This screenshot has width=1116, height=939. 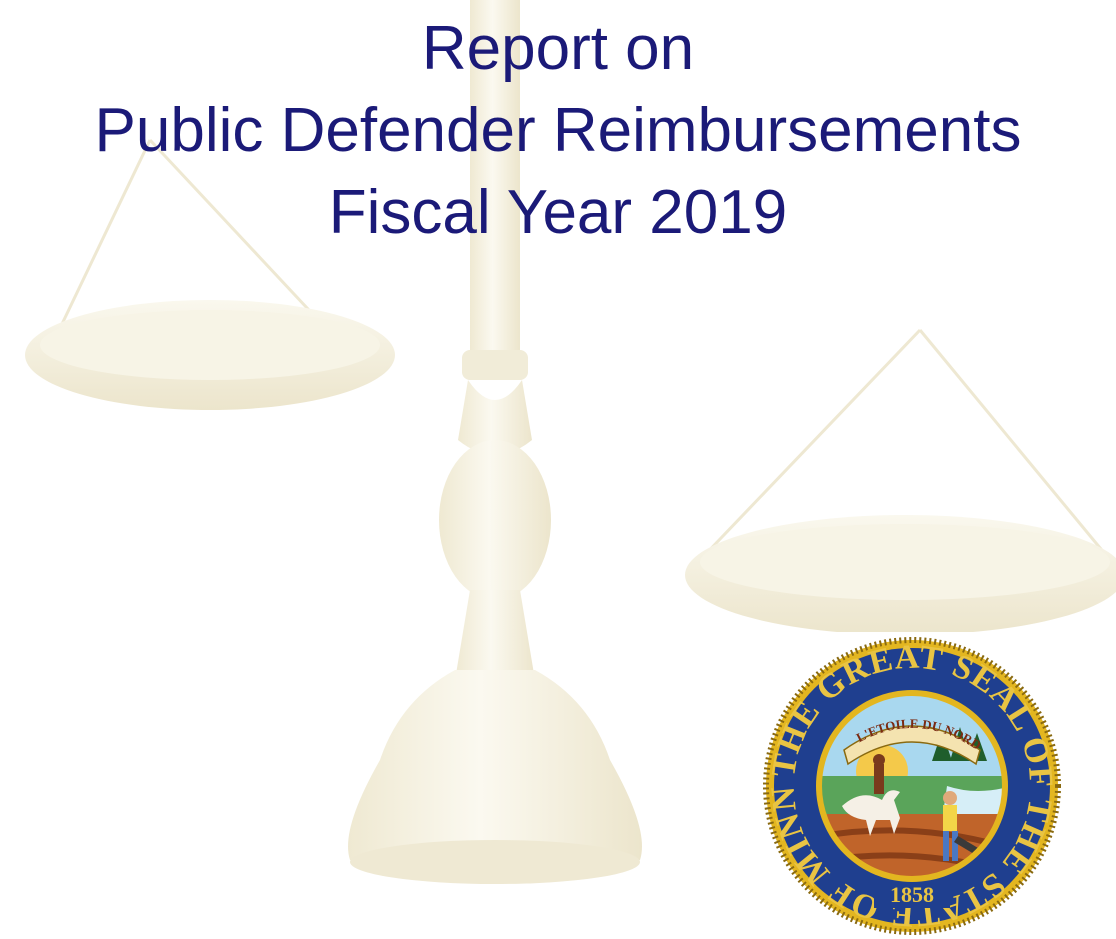 What do you see at coordinates (912, 894) in the screenshot?
I see `seal-year-text: 1858` at bounding box center [912, 894].